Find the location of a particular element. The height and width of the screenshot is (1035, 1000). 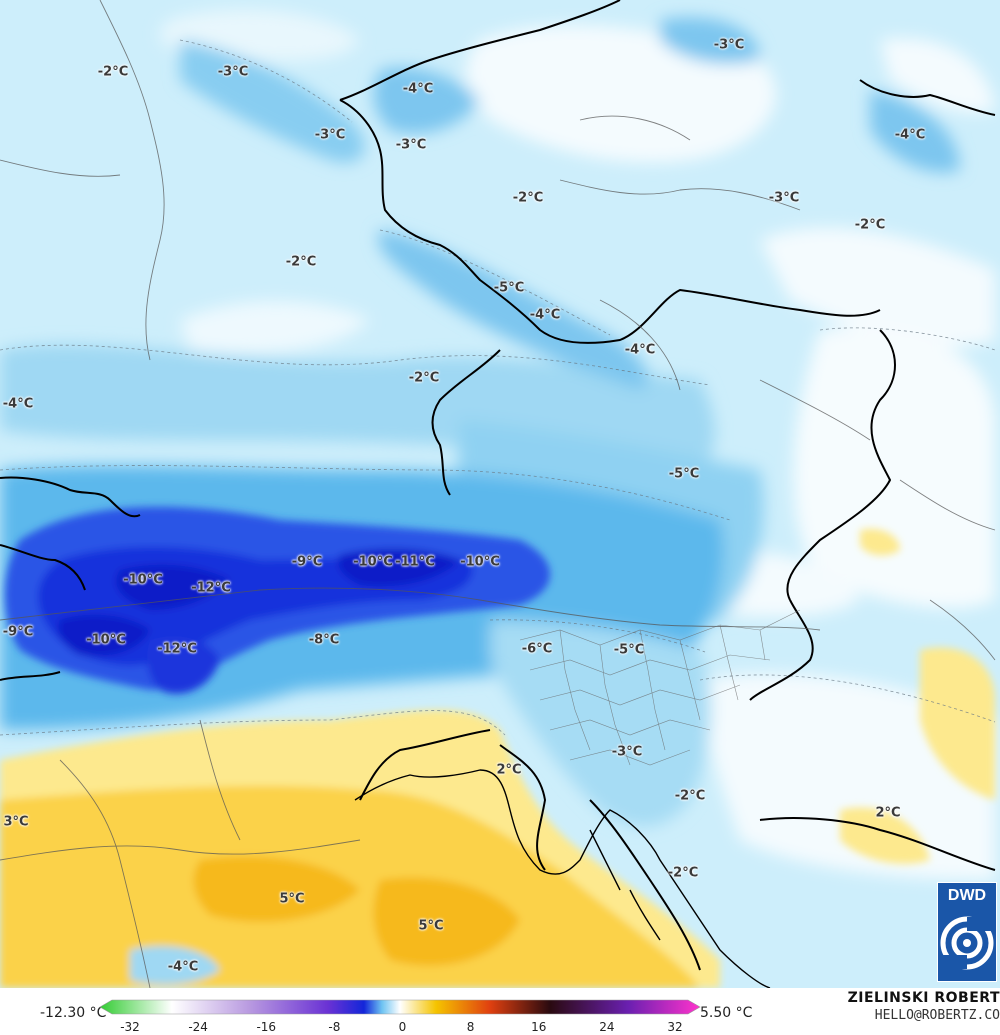

temperature-label: -6°C is located at coordinates (537, 649).